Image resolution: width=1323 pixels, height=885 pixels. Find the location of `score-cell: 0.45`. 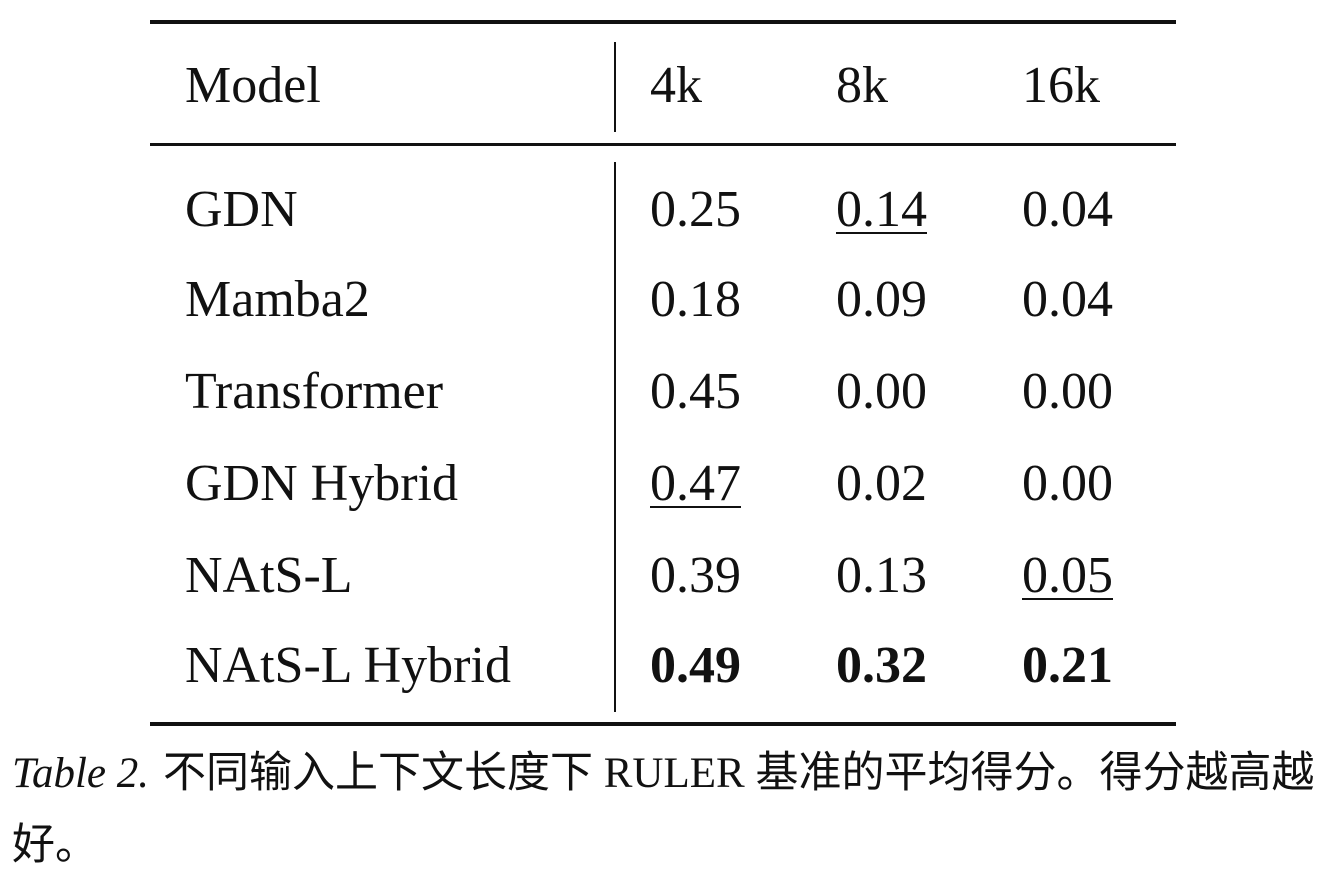

score-cell: 0.45 is located at coordinates (695, 391).